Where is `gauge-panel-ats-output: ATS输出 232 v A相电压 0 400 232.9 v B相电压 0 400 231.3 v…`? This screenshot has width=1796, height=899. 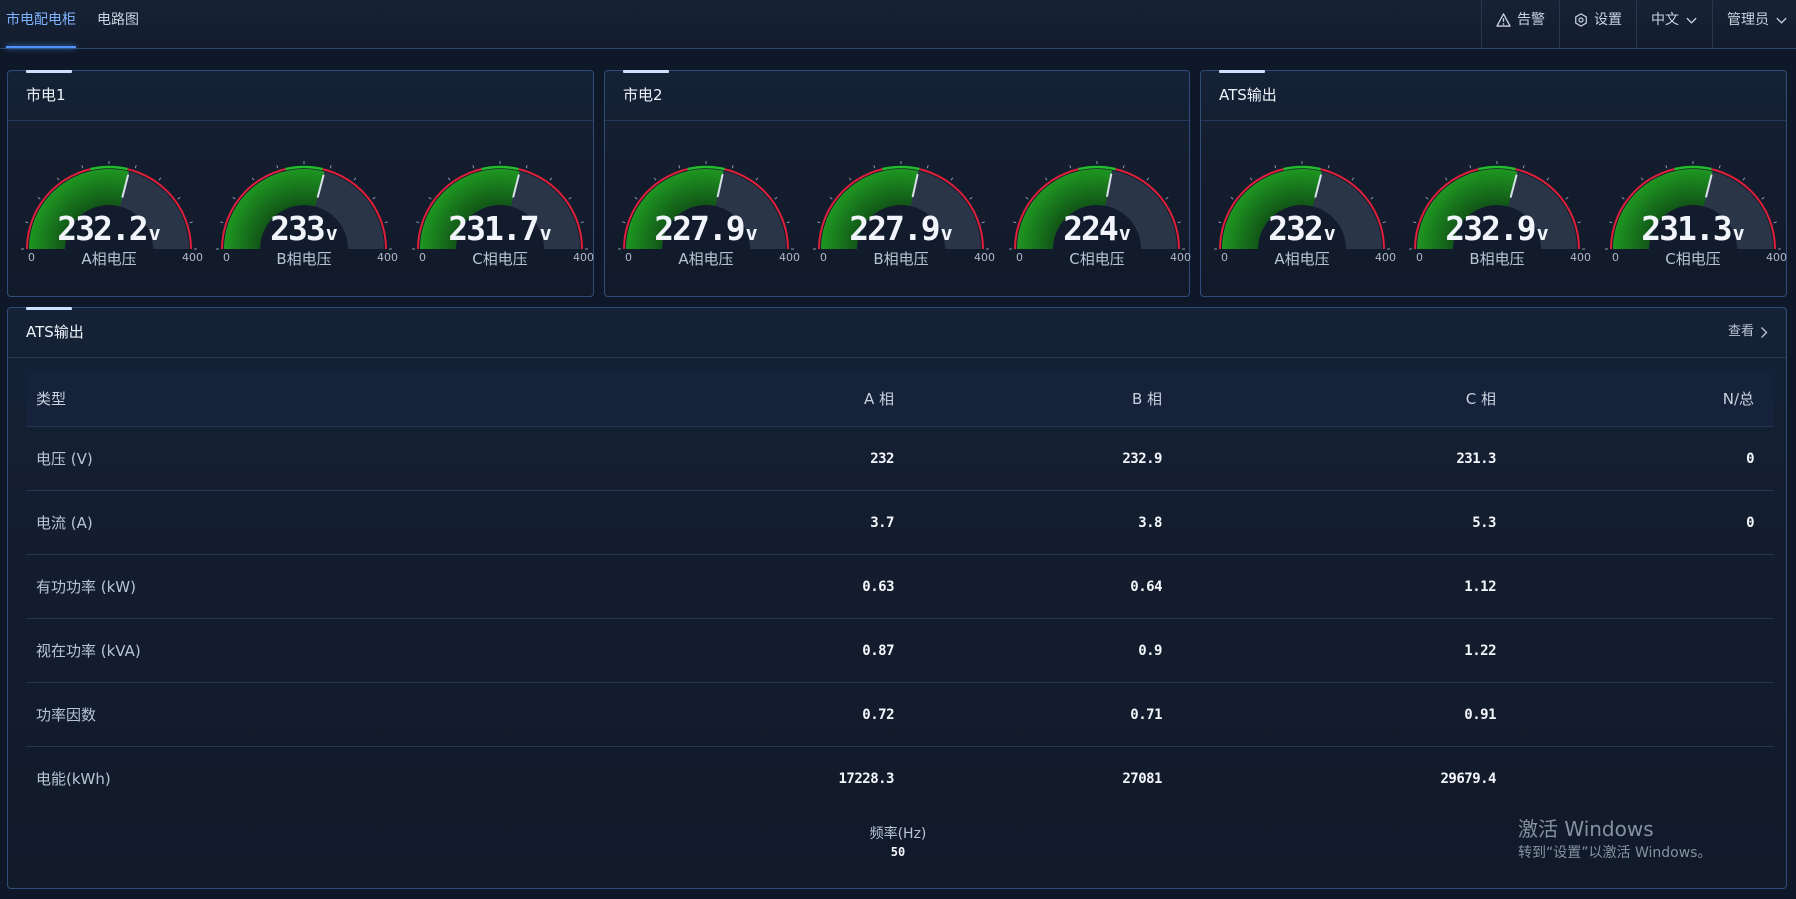 gauge-panel-ats-output: ATS输出 232 v A相电压 0 400 232.9 v B相电压 0 400 231.3 v… is located at coordinates (1493, 183).